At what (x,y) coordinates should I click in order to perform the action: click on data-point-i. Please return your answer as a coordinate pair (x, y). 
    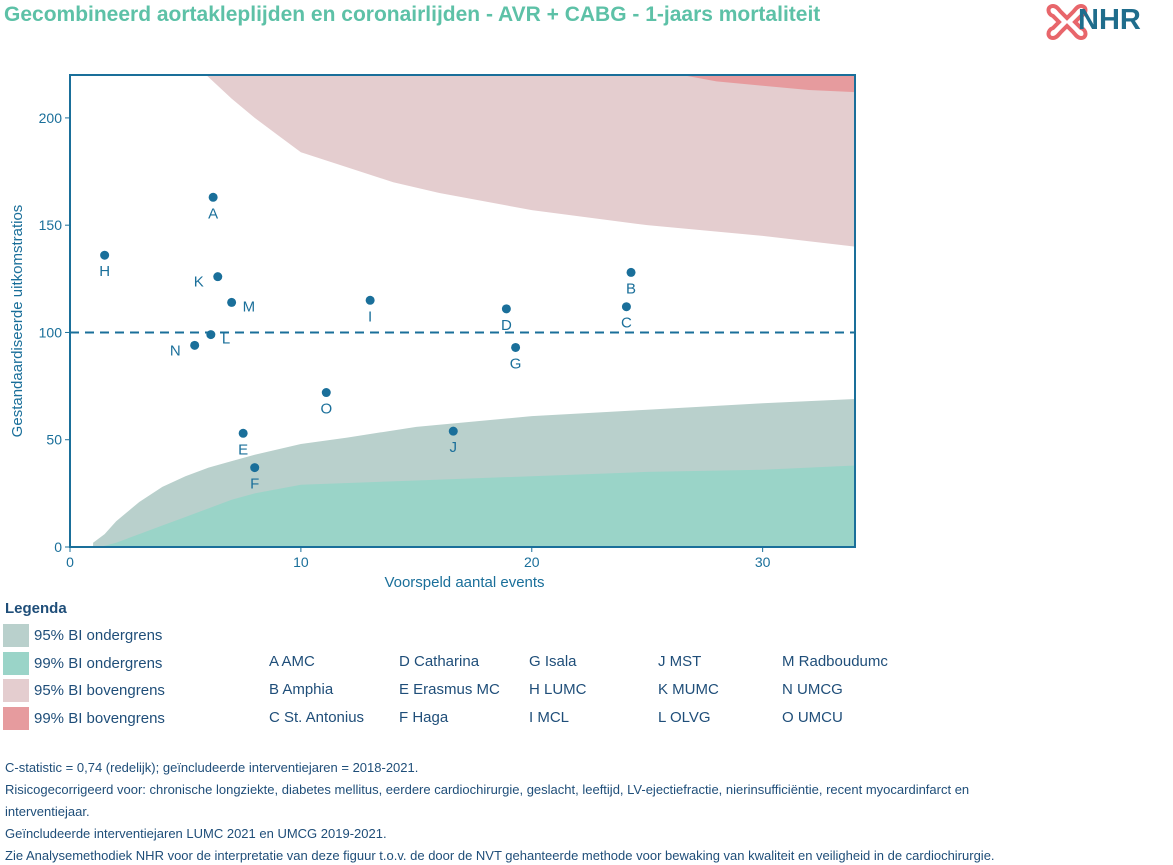
    Looking at the image, I should click on (370, 300).